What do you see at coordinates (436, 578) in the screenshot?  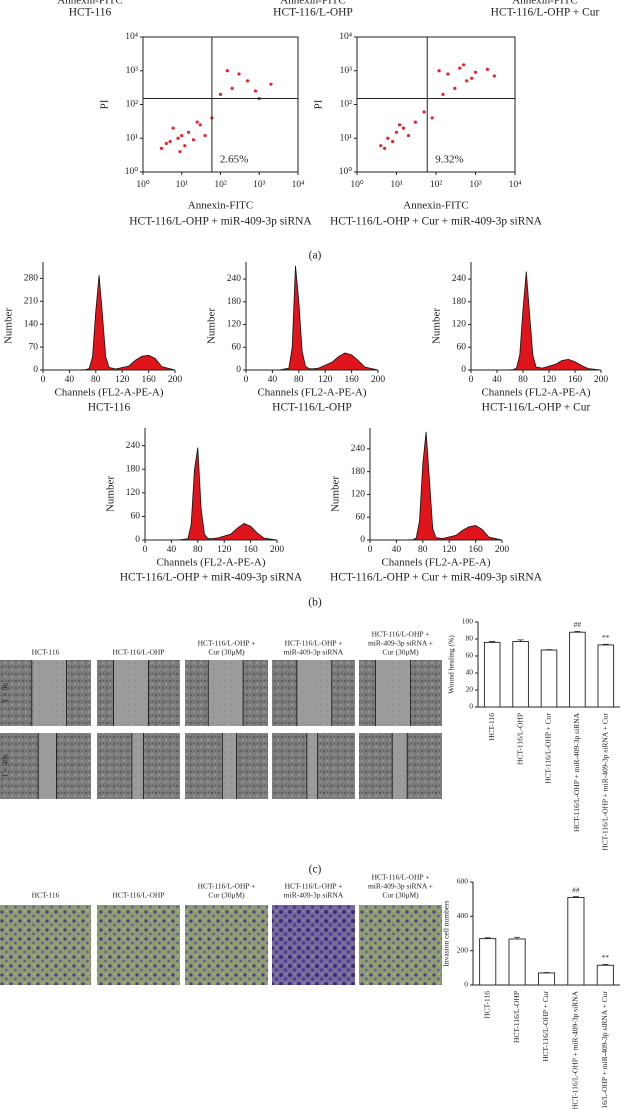 I see `caption: HCT-116/L-OHP + Cur + miR-409-3p siRNA` at bounding box center [436, 578].